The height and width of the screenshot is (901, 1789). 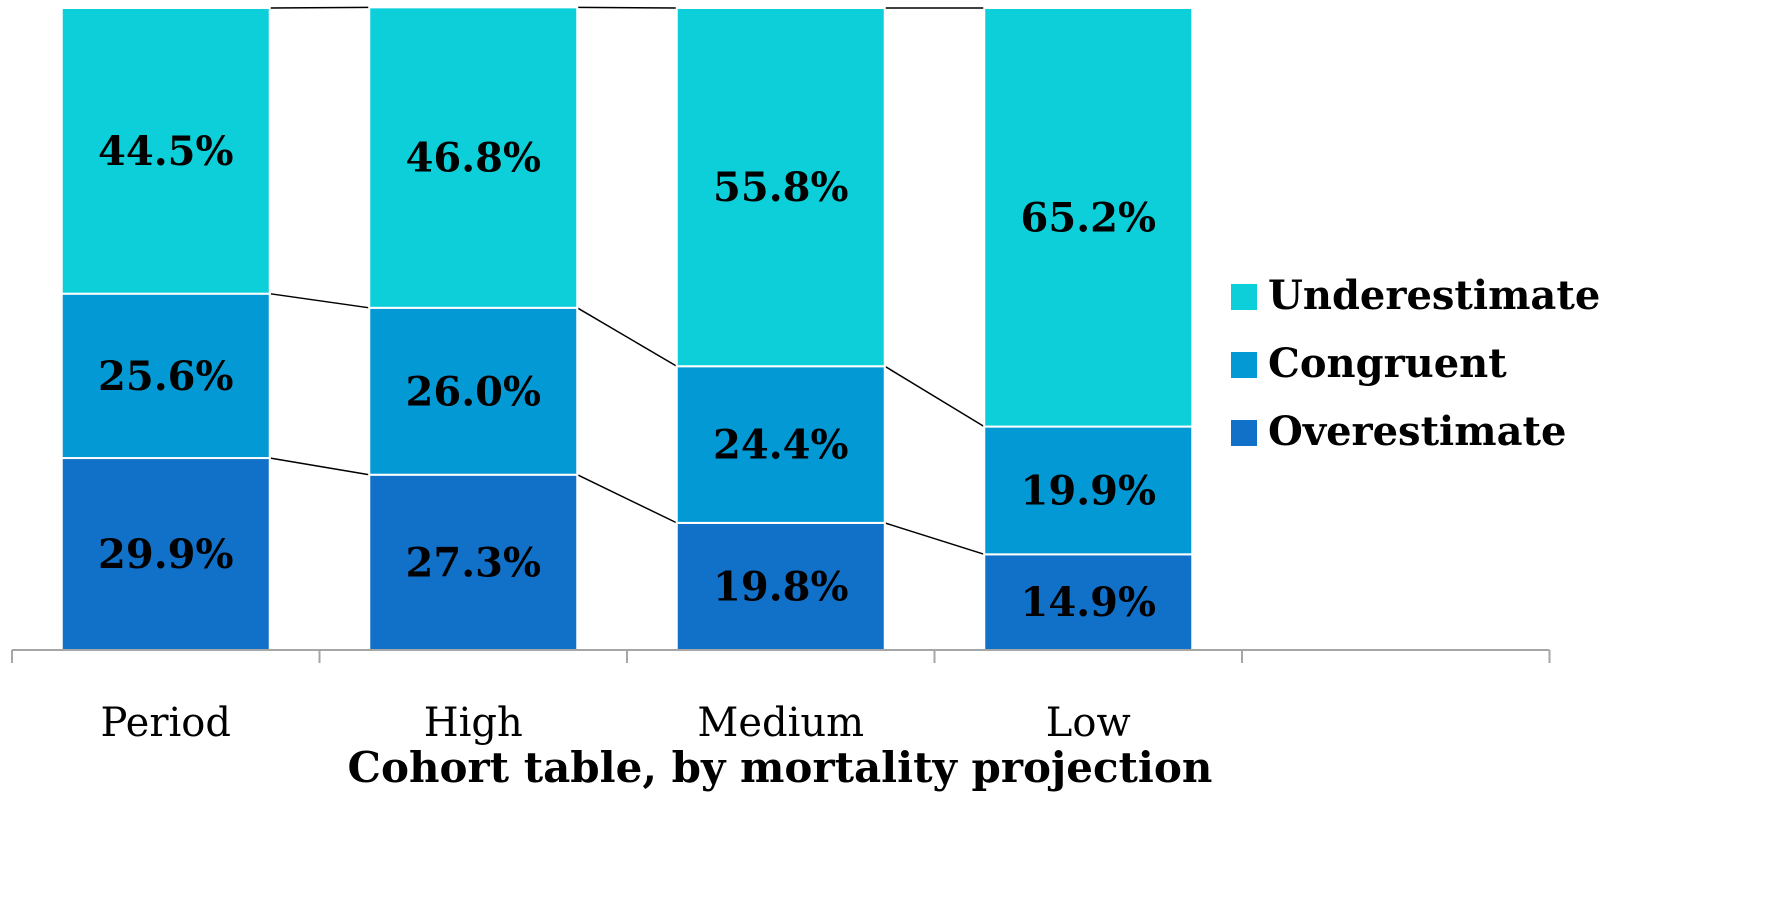 I want to click on data-label-underestimate-high: 46.8%, so click(x=473, y=158).